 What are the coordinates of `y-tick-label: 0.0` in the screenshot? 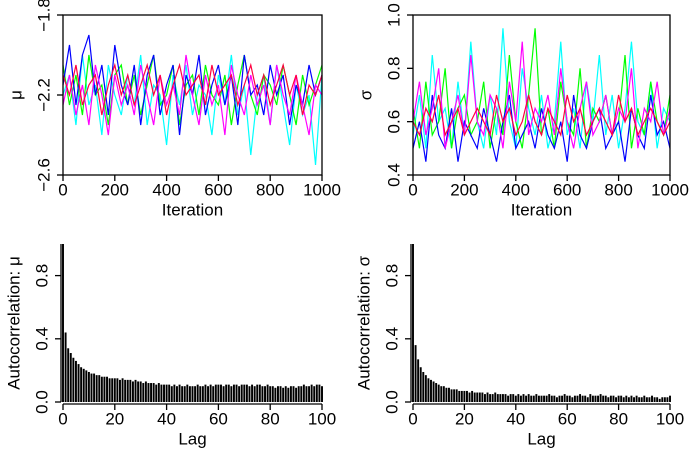 It's located at (41, 402).